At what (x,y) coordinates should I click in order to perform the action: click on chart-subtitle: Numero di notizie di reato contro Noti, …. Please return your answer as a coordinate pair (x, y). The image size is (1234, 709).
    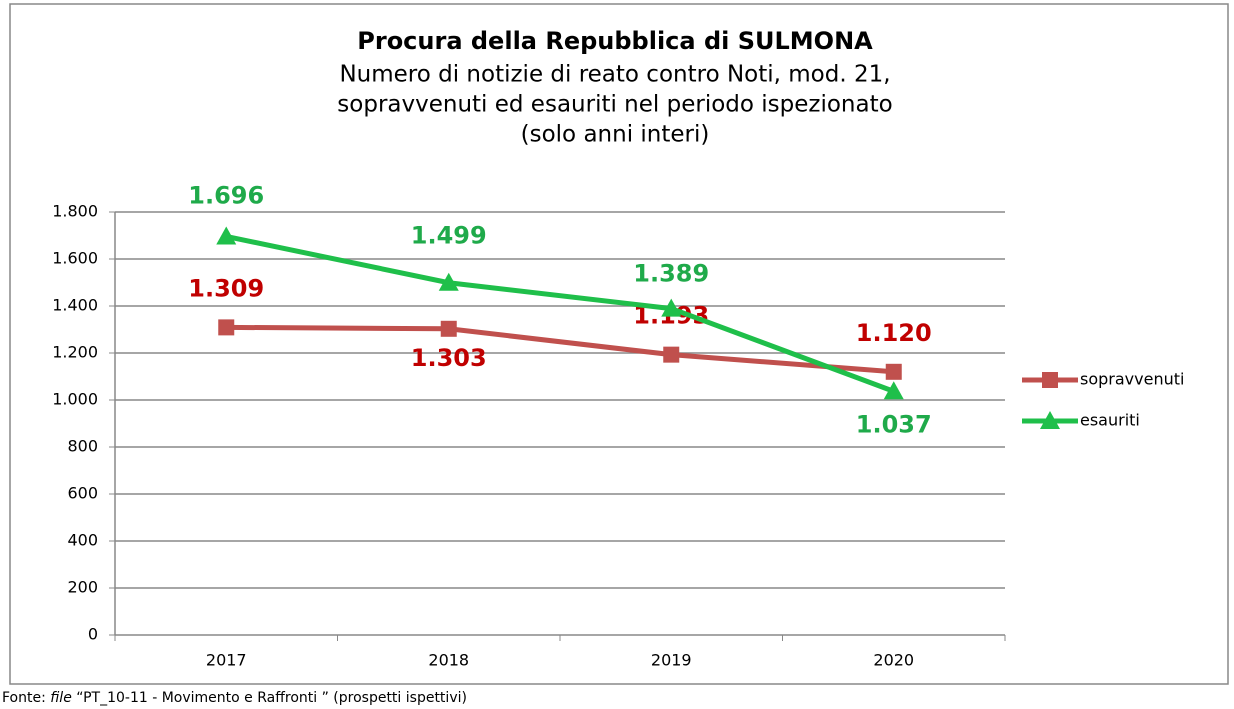
    Looking at the image, I should click on (614, 75).